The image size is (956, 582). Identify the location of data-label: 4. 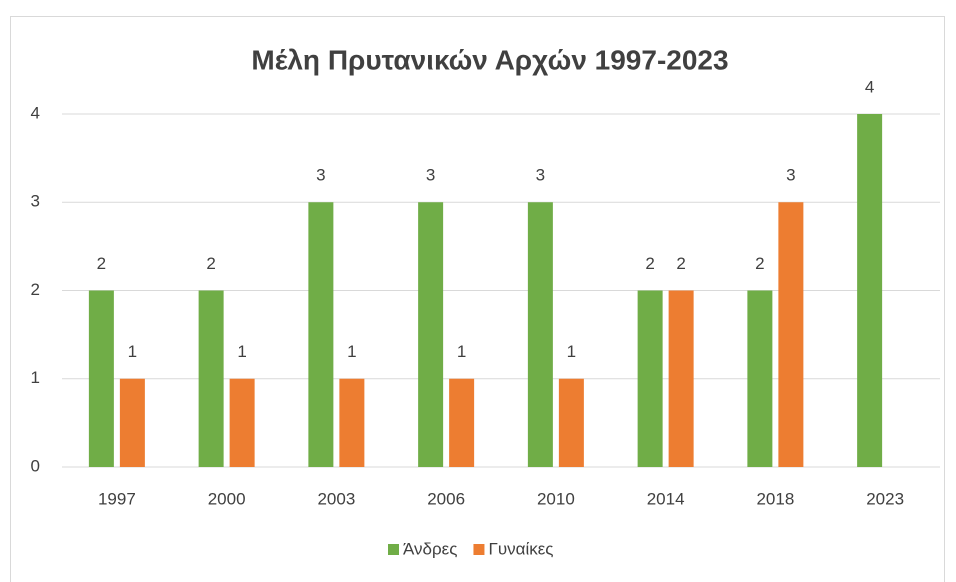
(869, 86).